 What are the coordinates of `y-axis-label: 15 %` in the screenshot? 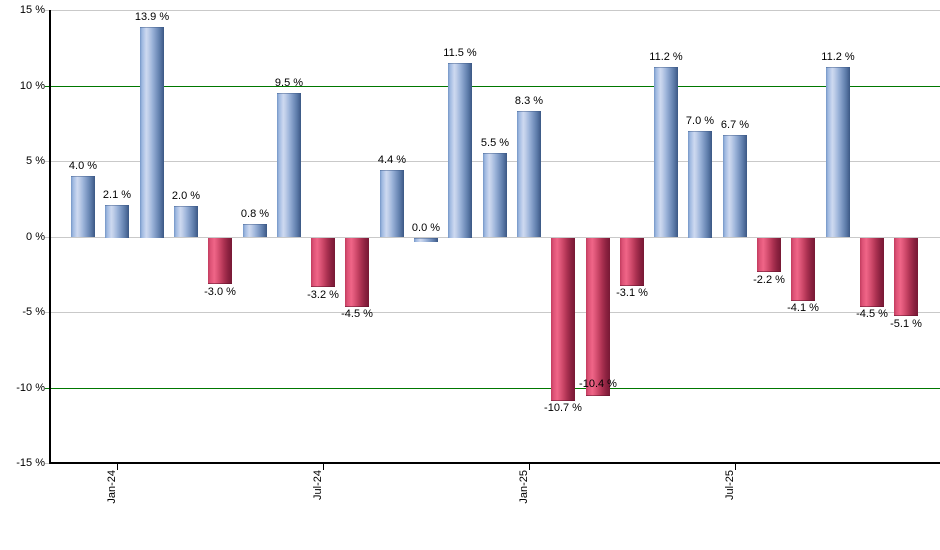 It's located at (32, 10).